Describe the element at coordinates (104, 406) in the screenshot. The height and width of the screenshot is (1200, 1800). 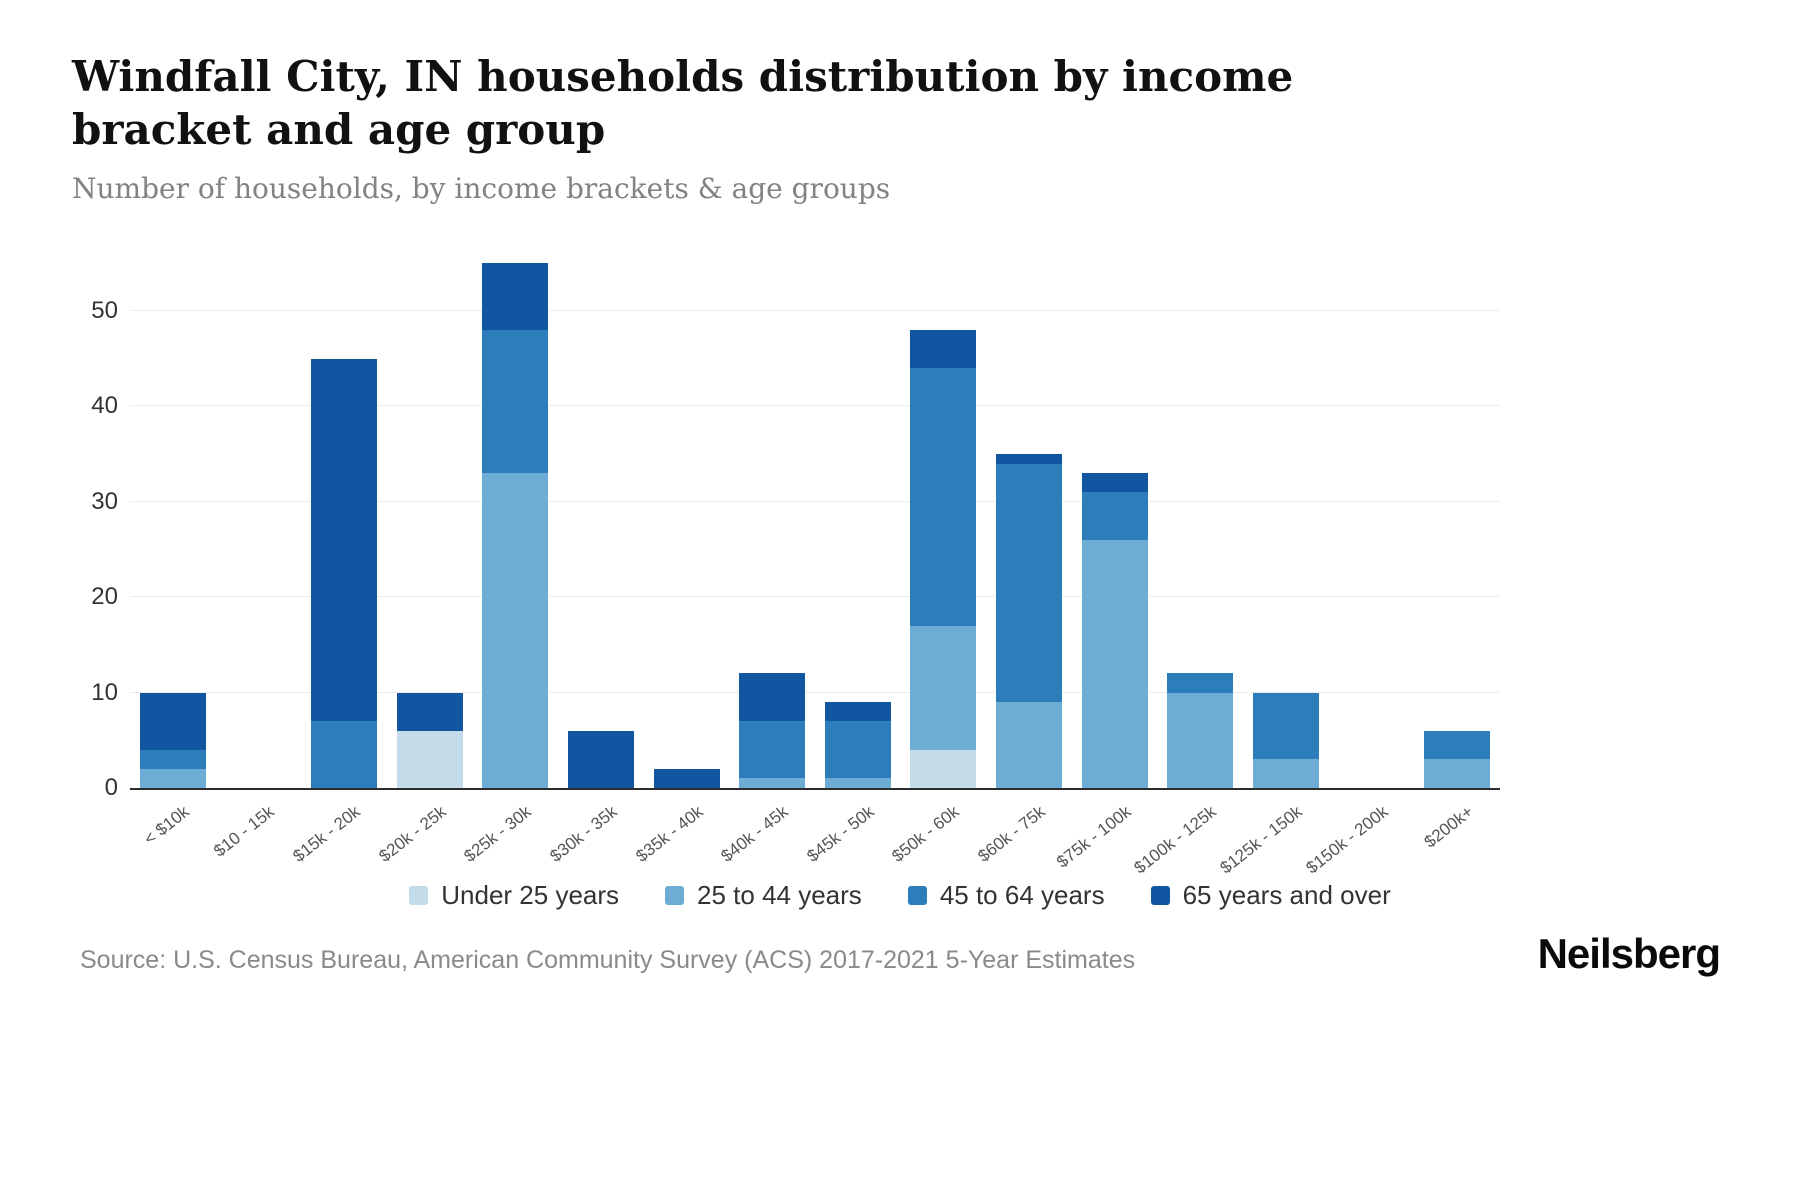
I see `y-tick-label: 40` at that location.